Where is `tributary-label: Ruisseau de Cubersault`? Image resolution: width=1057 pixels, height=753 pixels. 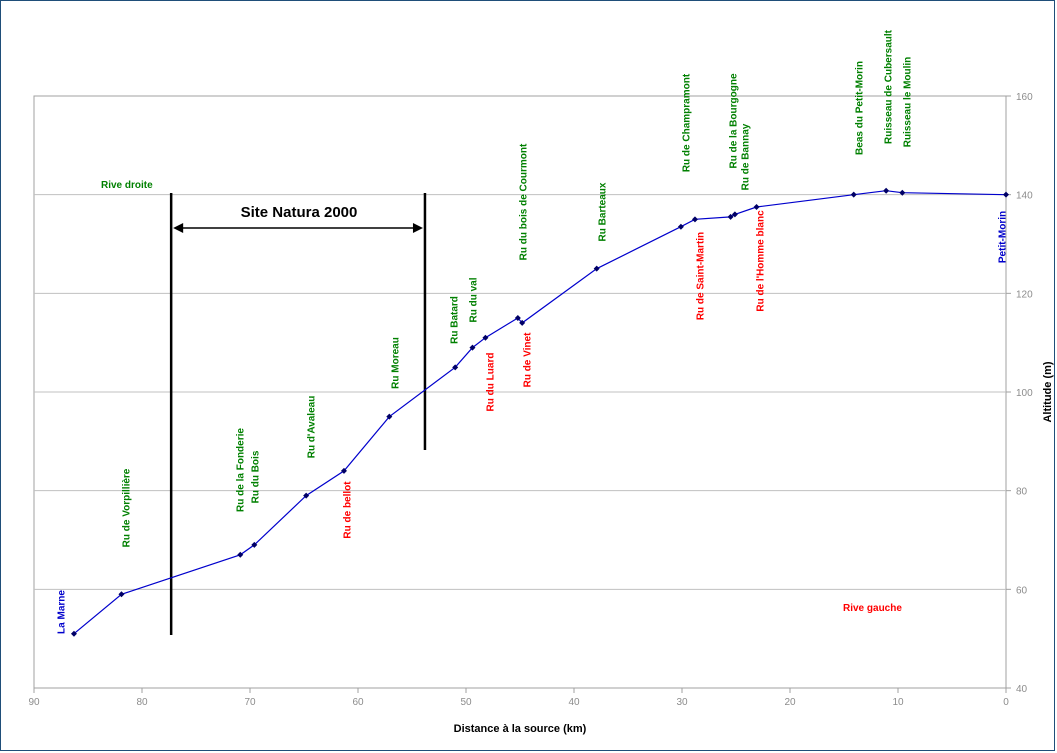
tributary-label: Ruisseau de Cubersault is located at coordinates (889, 86).